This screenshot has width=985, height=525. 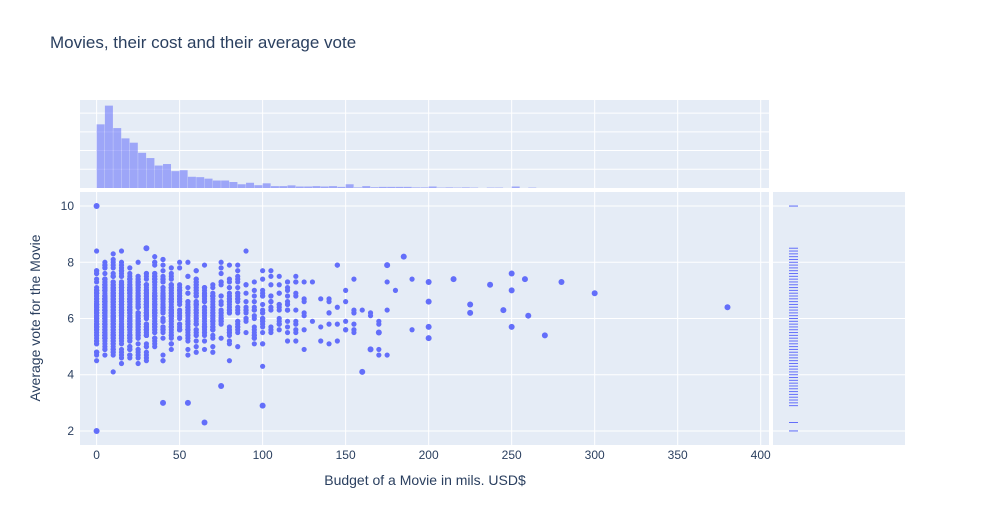 I want to click on histogram-panel, so click(x=424, y=144).